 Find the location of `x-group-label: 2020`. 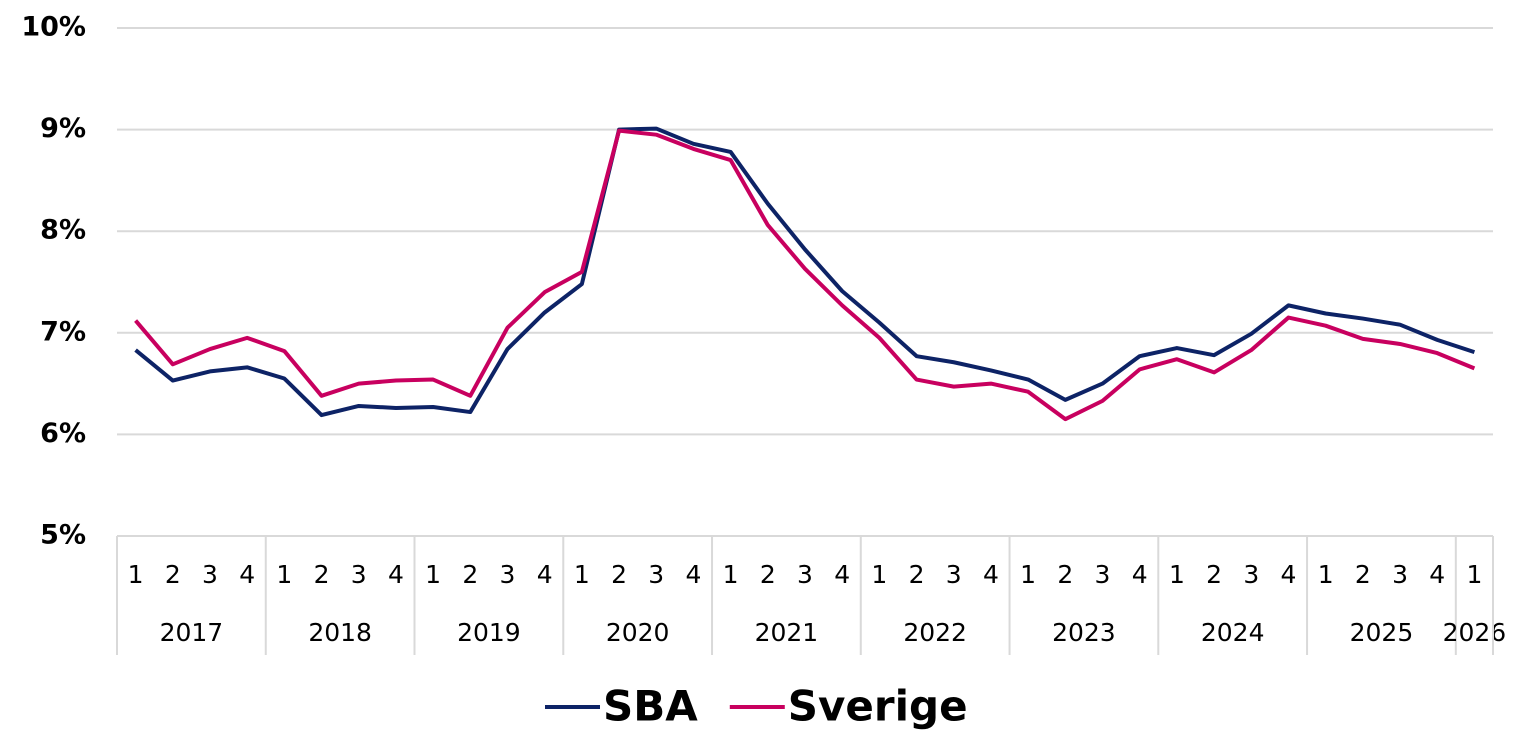

x-group-label: 2020 is located at coordinates (638, 632).